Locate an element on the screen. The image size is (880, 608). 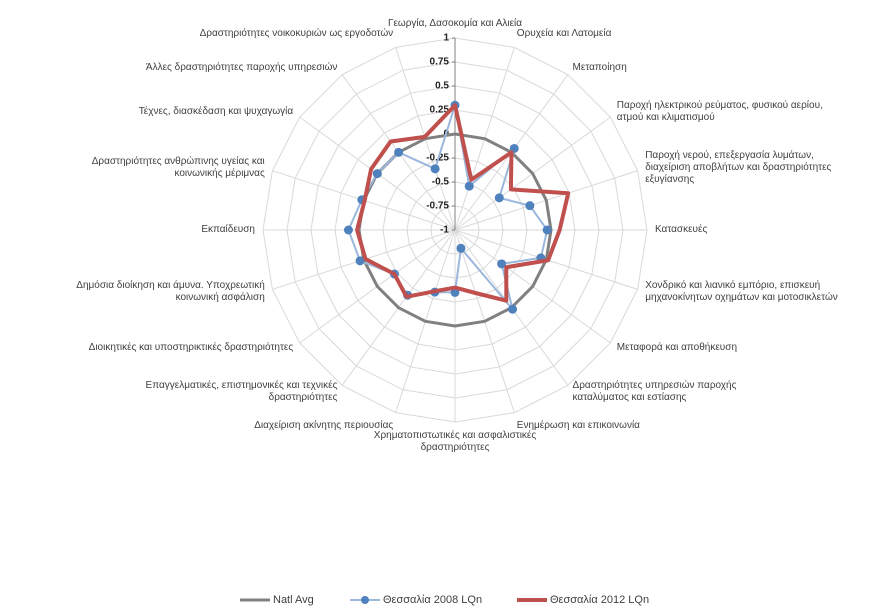
category-label: Ενημέρωση και επικοινωνία is located at coordinates (578, 426).